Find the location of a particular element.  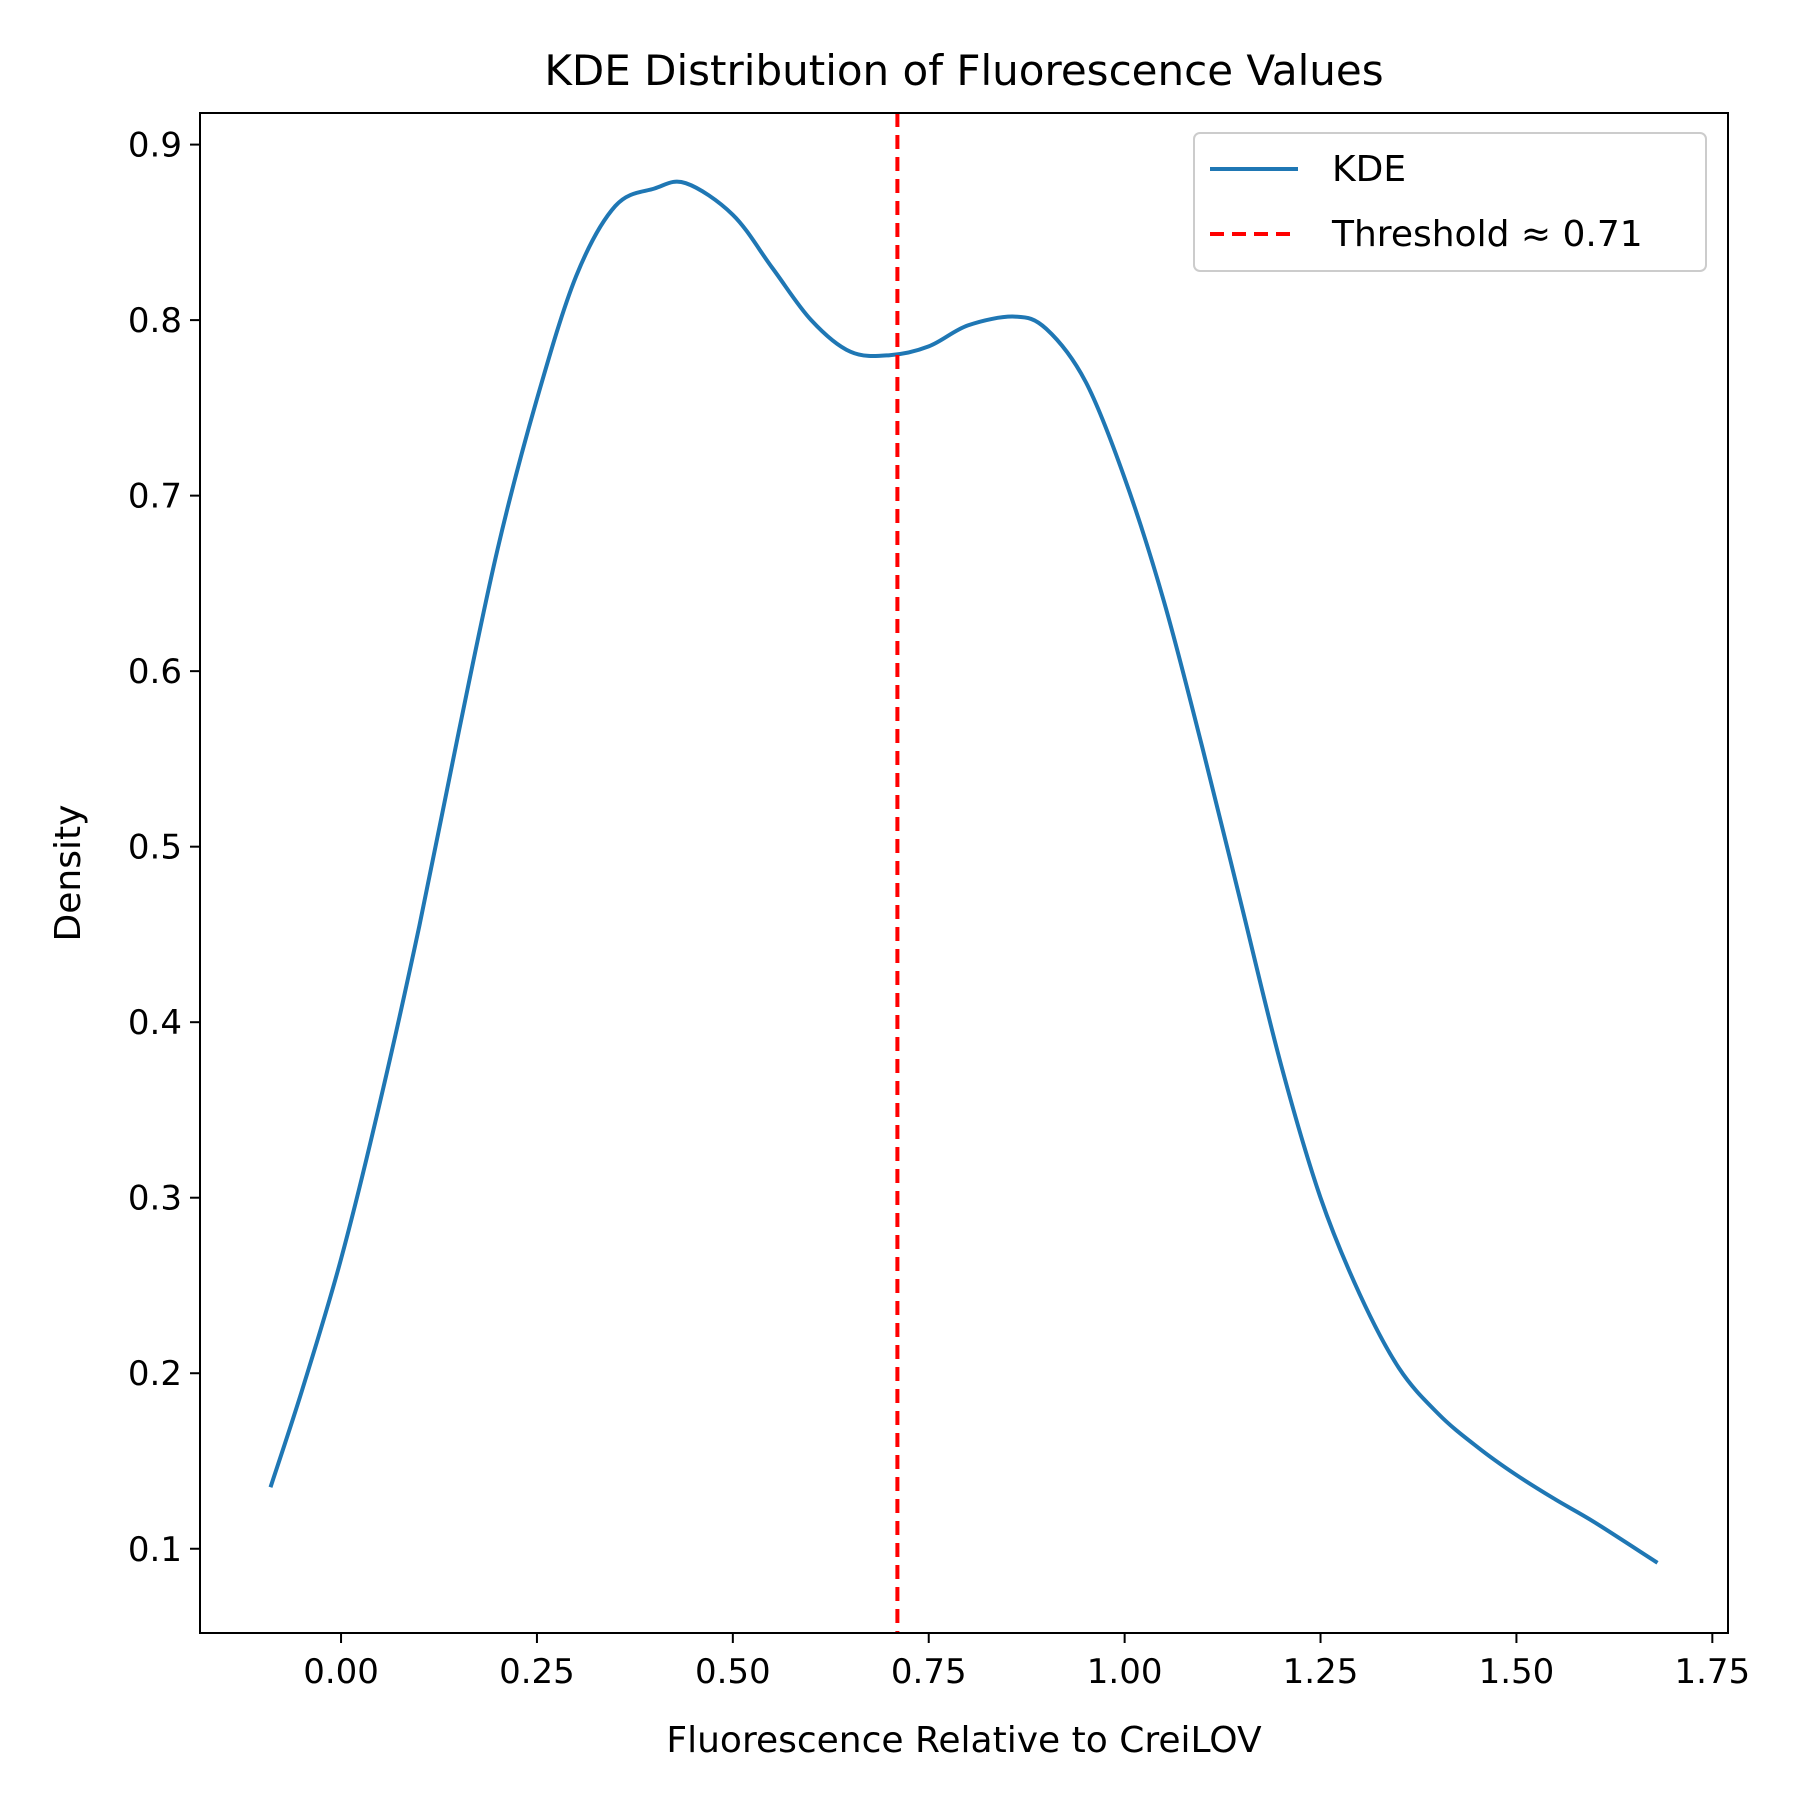

y-tick-label: 0.1 is located at coordinates (155, 1550).